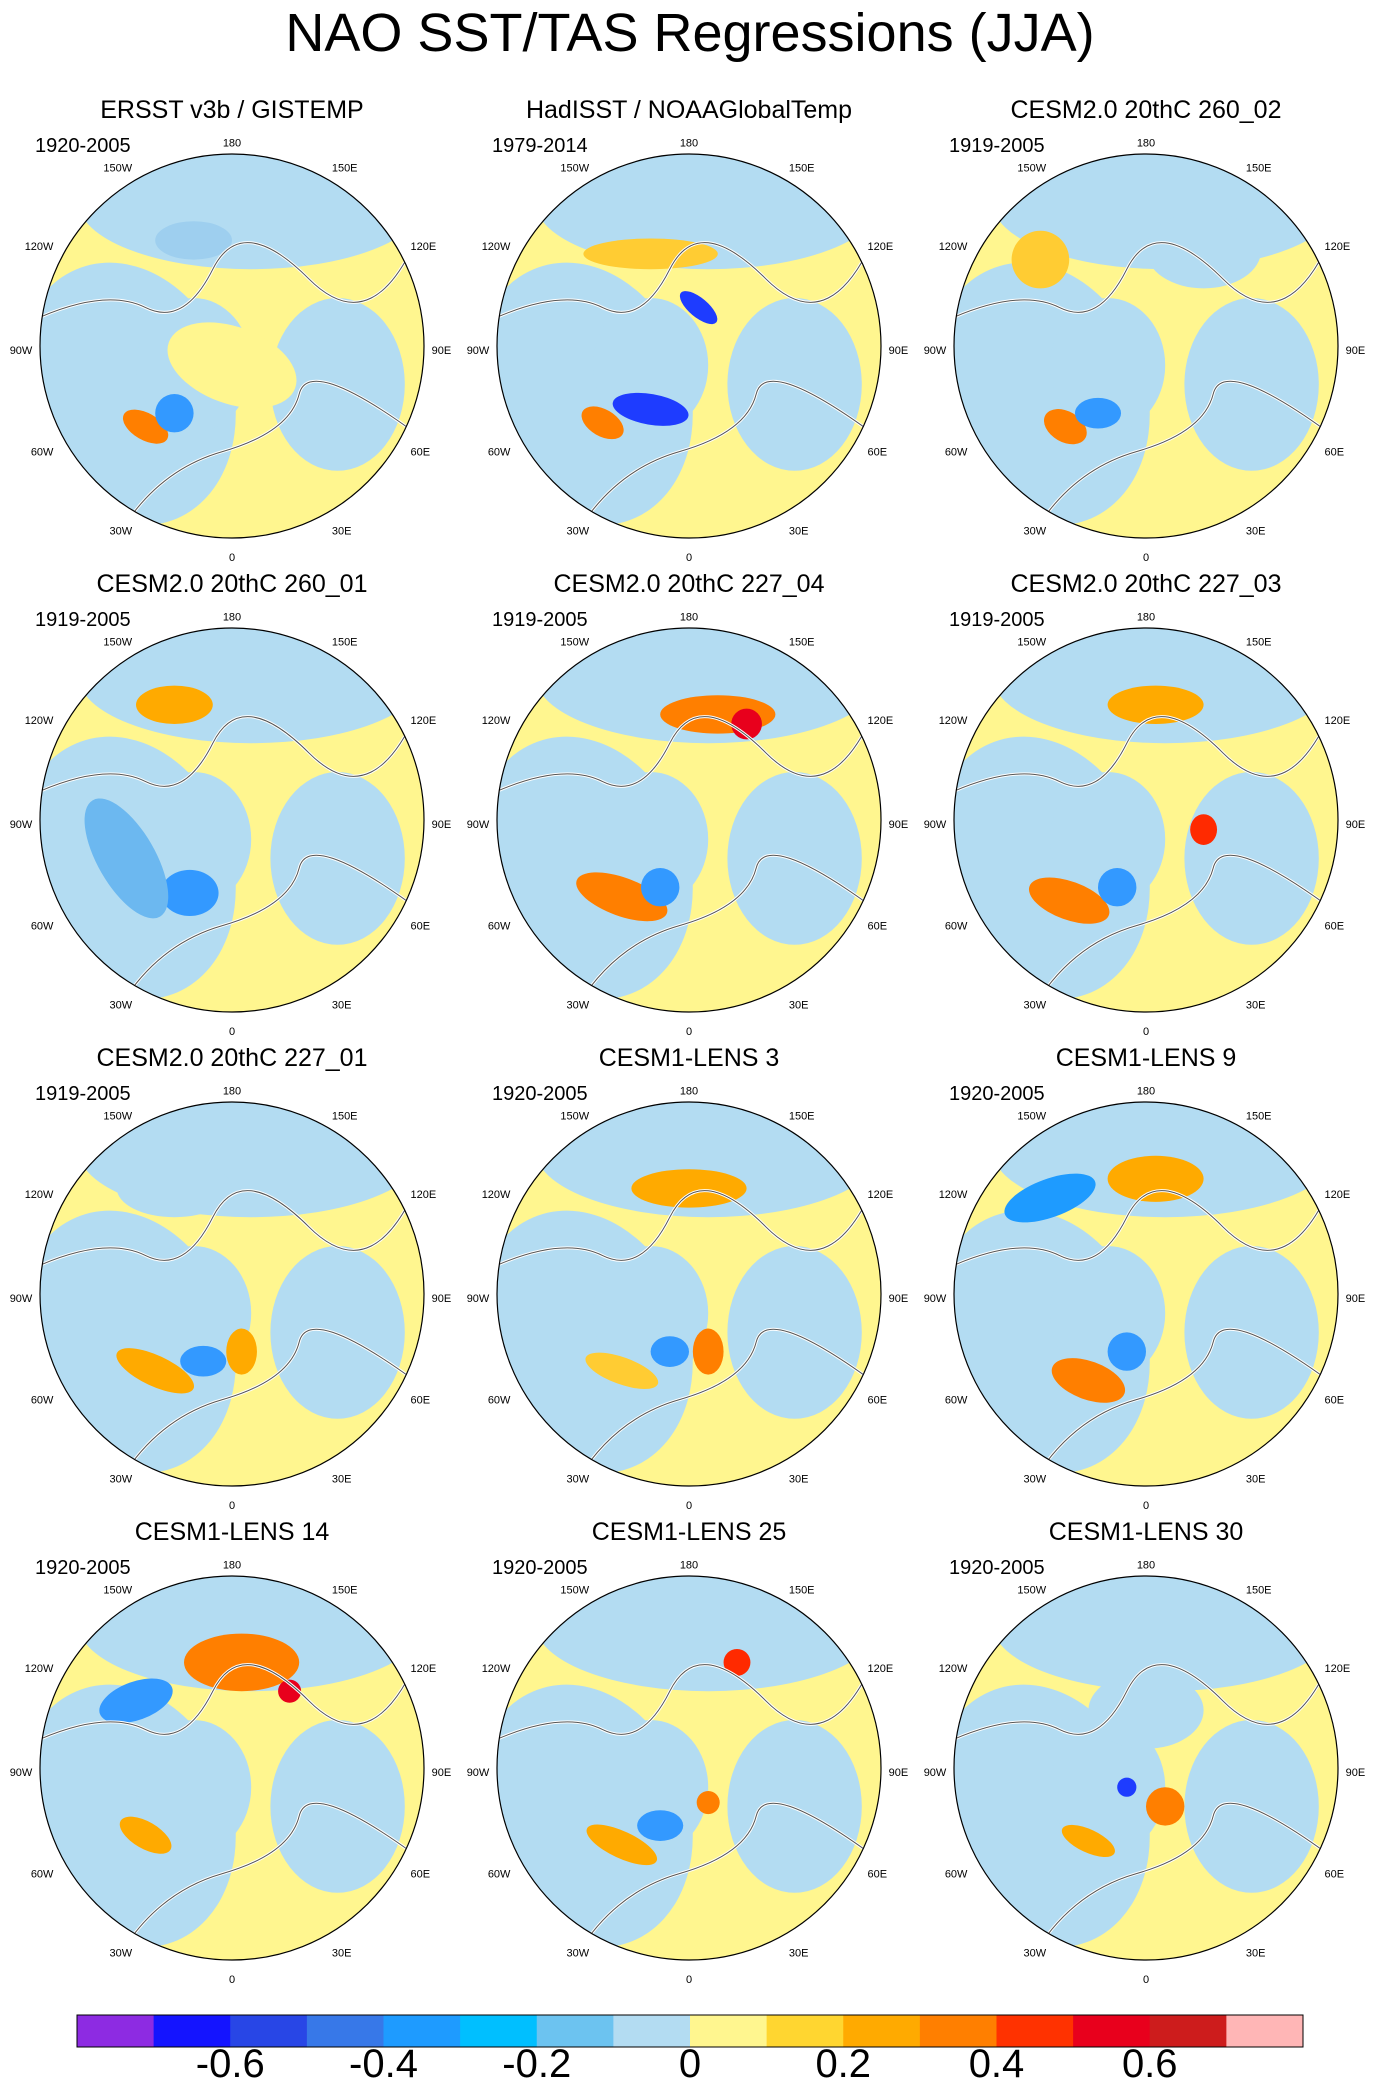 The height and width of the screenshot is (2087, 1380). Describe the element at coordinates (688, 584) in the screenshot. I see `panel-title: CESM2.0 20thC 227_04` at that location.